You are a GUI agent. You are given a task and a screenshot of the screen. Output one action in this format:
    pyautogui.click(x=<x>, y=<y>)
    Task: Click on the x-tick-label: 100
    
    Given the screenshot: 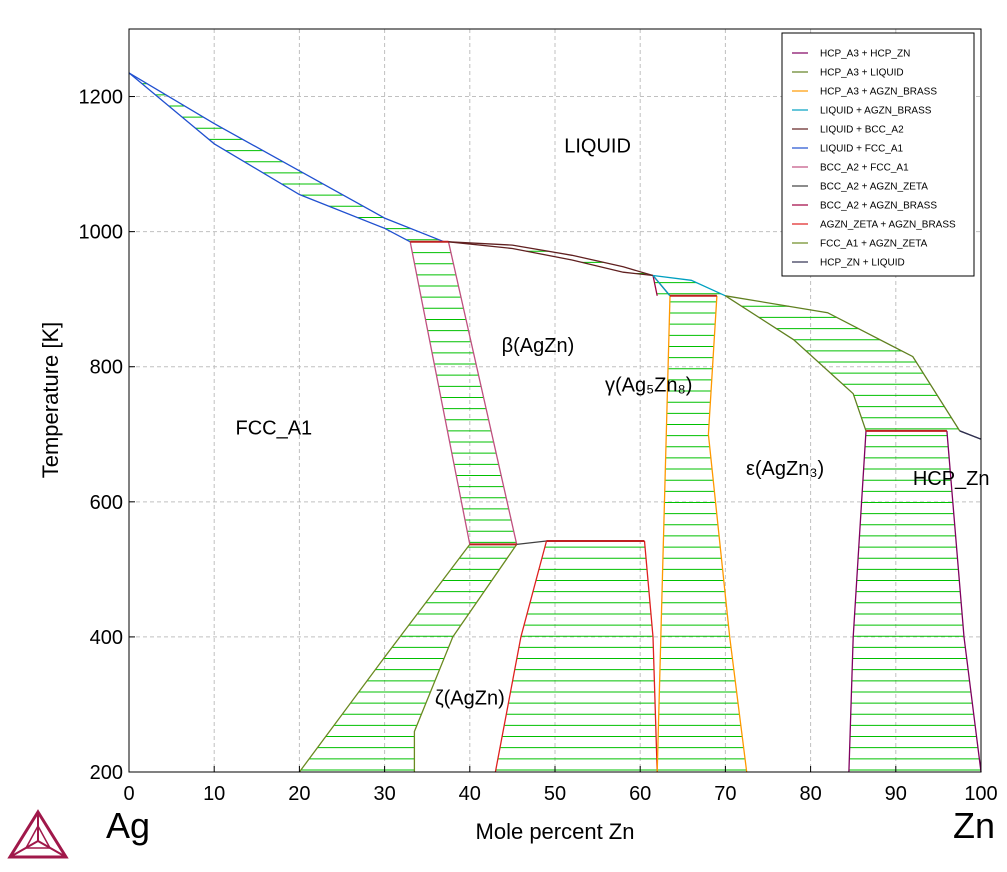 What is the action you would take?
    pyautogui.click(x=980, y=794)
    